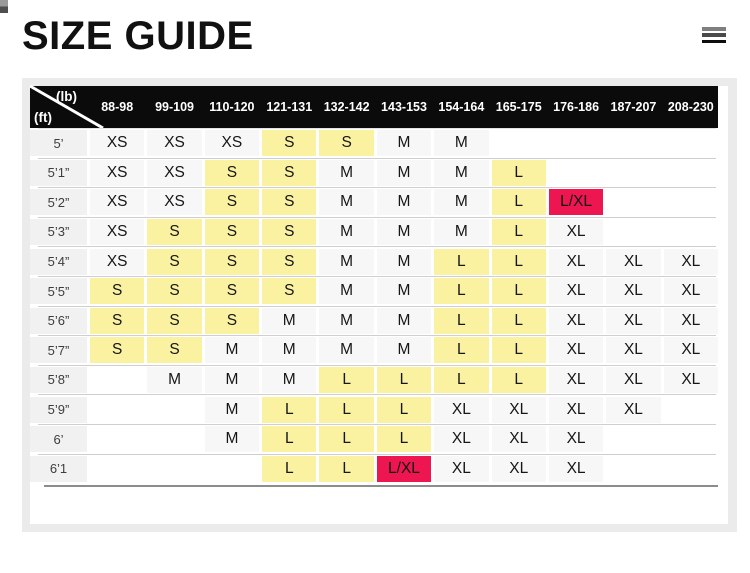 The height and width of the screenshot is (573, 750). I want to click on table-row: 5’3” XS S S S M M M L XL, so click(374, 231).